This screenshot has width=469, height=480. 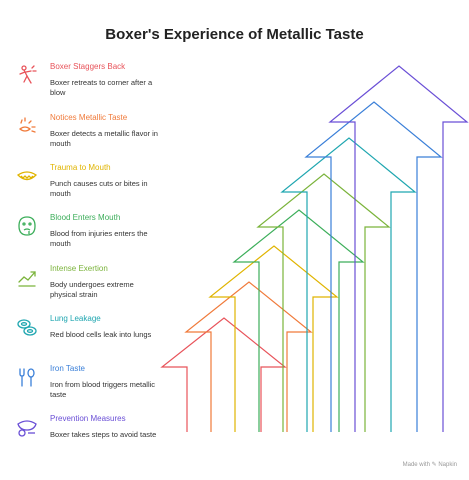 What do you see at coordinates (103, 434) in the screenshot?
I see `step-desc: Boxer takes steps to avoid taste` at bounding box center [103, 434].